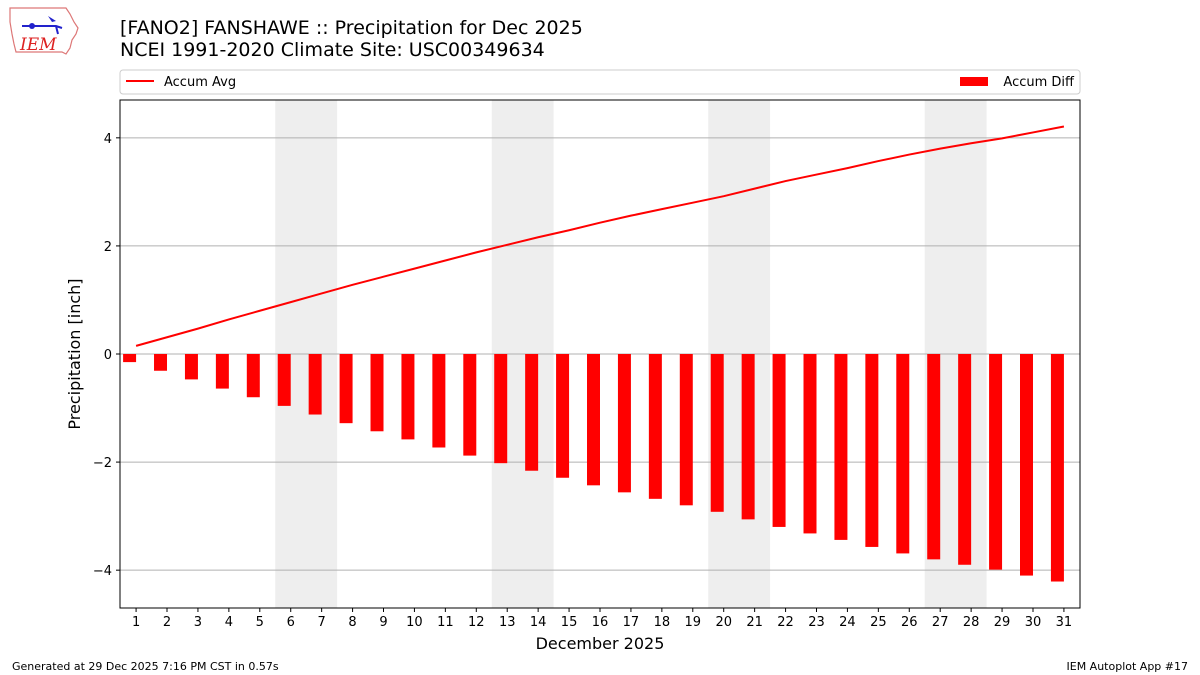 The width and height of the screenshot is (1200, 675). I want to click on x-tick-label: 29, so click(1002, 622).